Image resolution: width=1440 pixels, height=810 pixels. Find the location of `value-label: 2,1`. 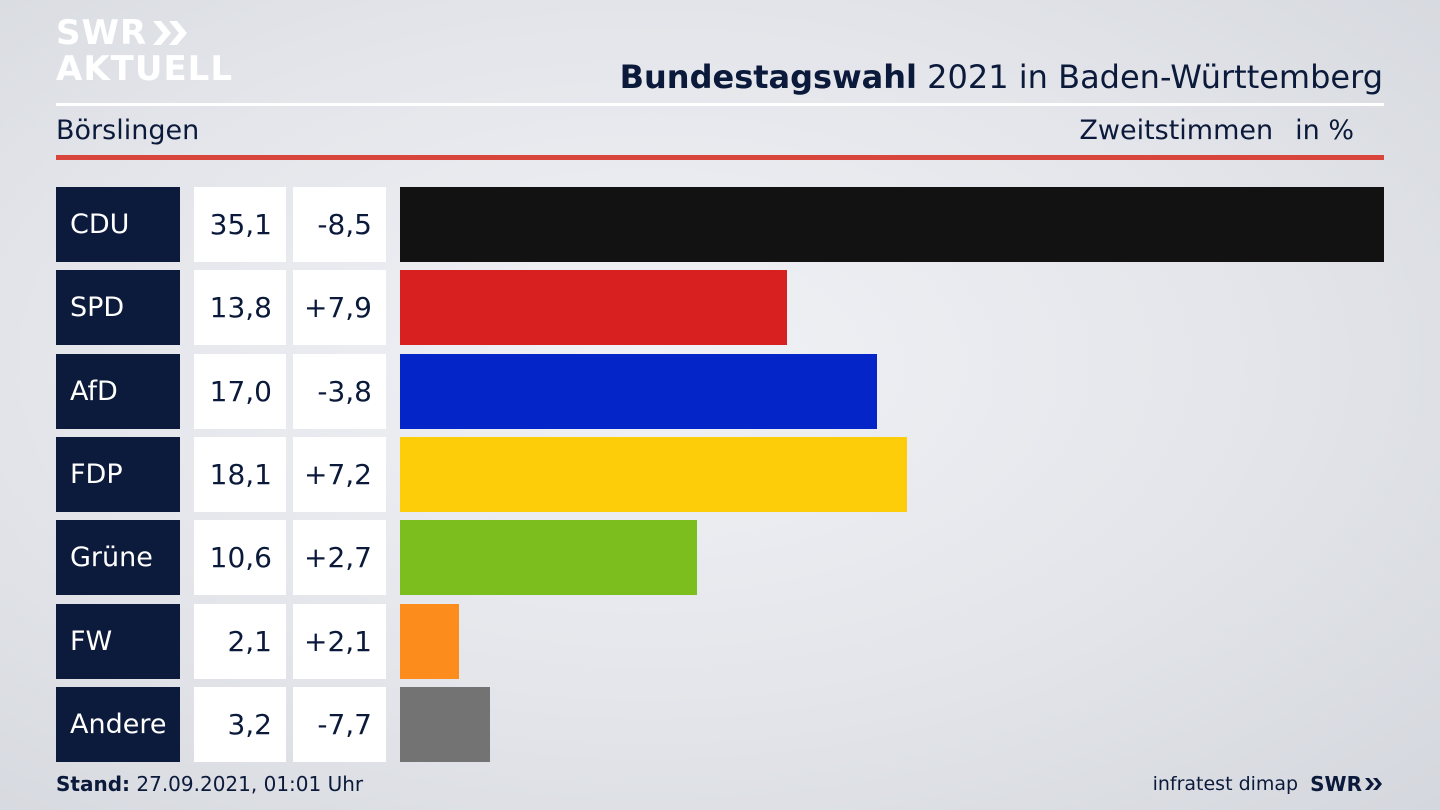

value-label: 2,1 is located at coordinates (240, 641).